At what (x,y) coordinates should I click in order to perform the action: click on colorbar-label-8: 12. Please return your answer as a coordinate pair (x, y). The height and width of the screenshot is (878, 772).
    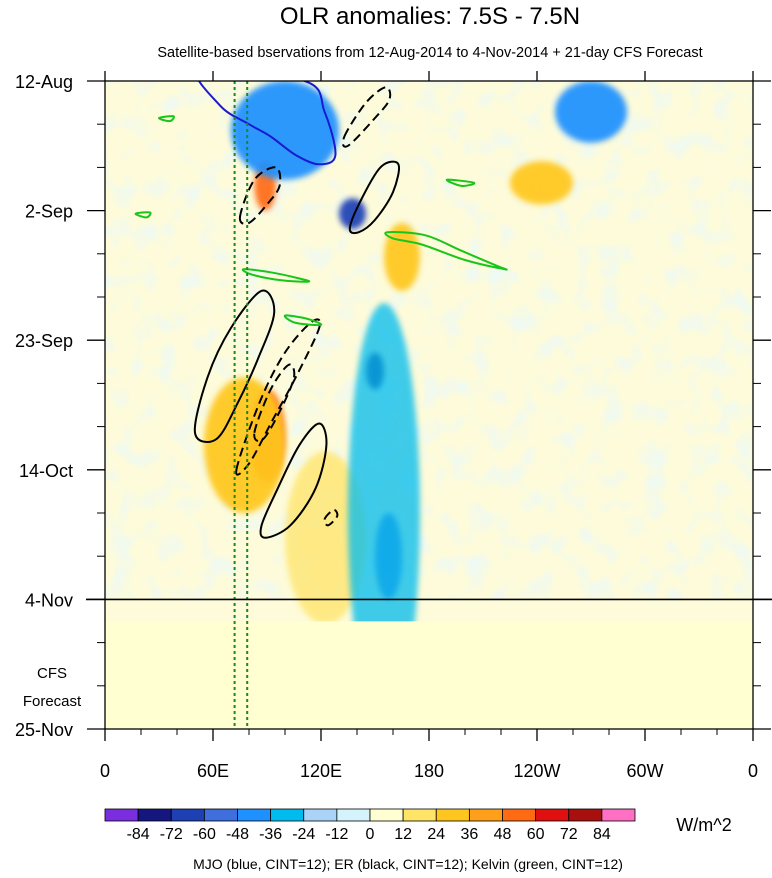
    Looking at the image, I should click on (403, 834).